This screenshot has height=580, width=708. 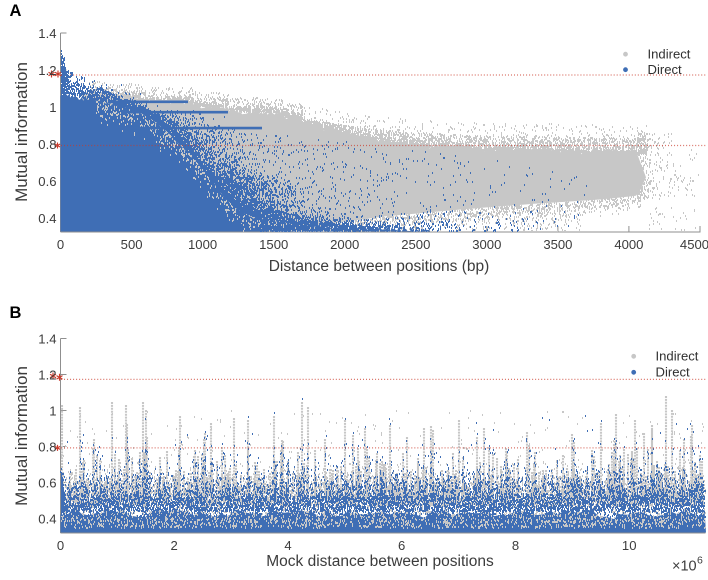 What do you see at coordinates (16, 11) in the screenshot?
I see `svg-text: A` at bounding box center [16, 11].